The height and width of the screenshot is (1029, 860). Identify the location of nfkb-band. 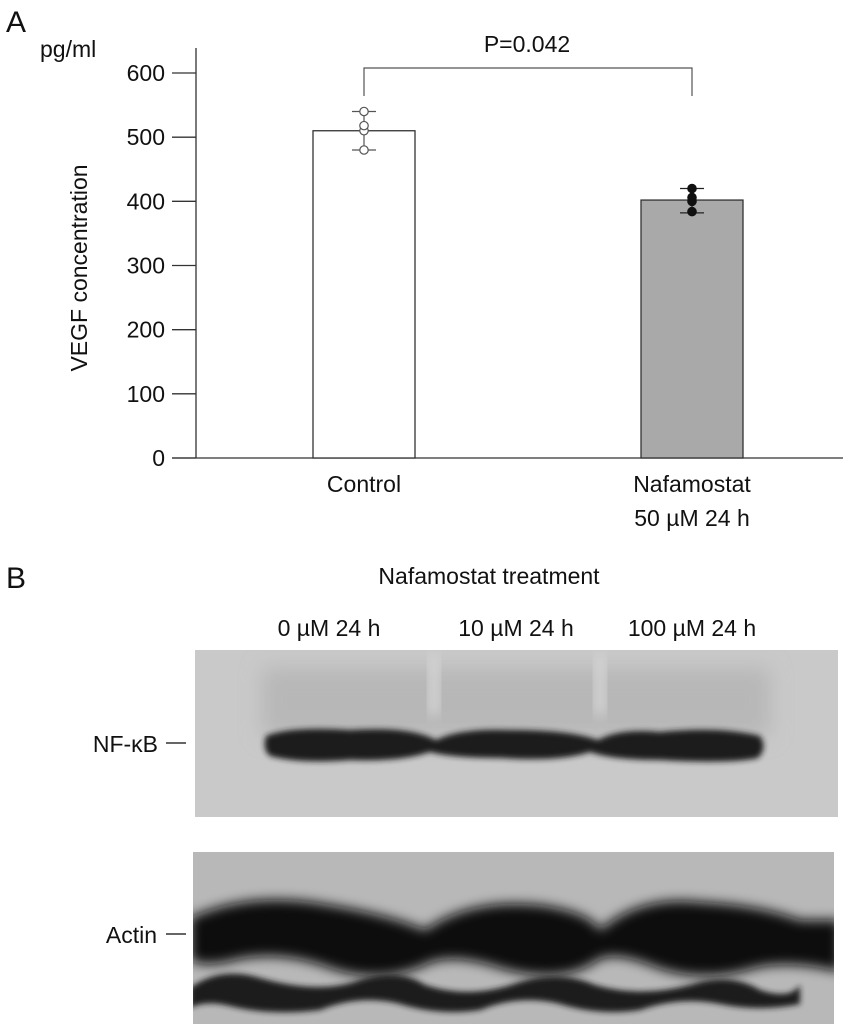
(514, 745).